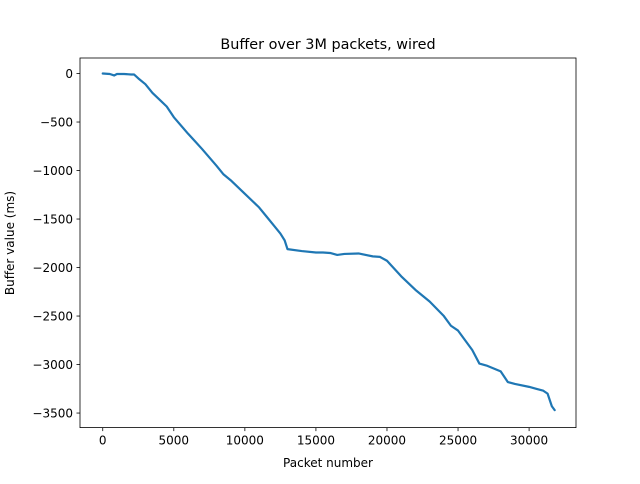  What do you see at coordinates (52, 413) in the screenshot?
I see `y-tick-label: −3500` at bounding box center [52, 413].